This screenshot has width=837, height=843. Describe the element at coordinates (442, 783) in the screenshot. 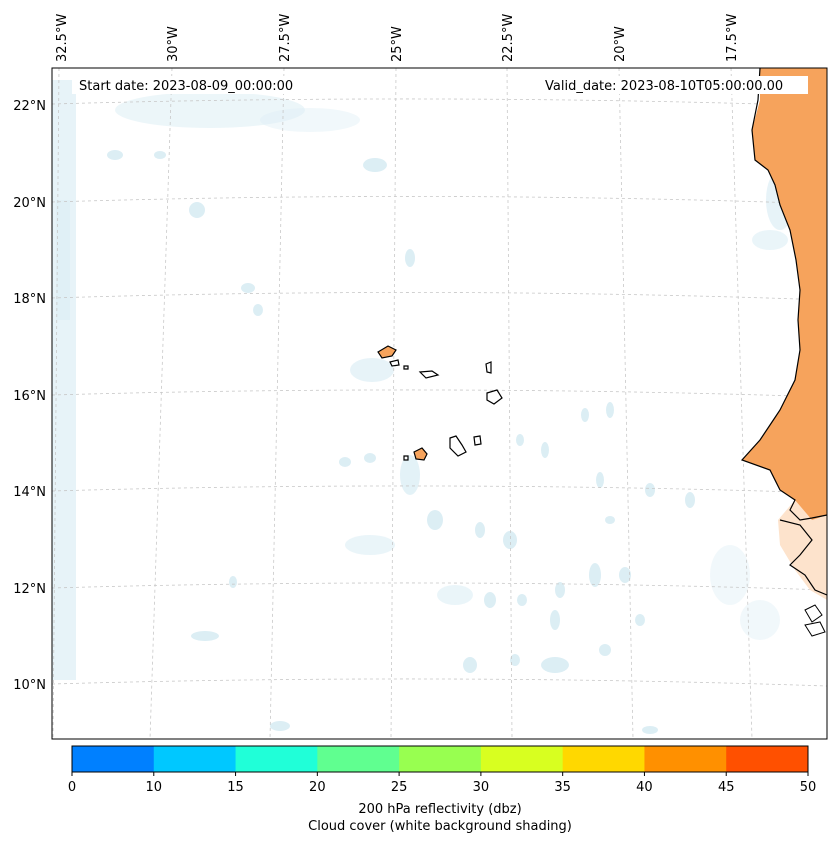

I see `colorbar-ticks: 0 10 15 20 25 30 35 40 45 50` at that location.